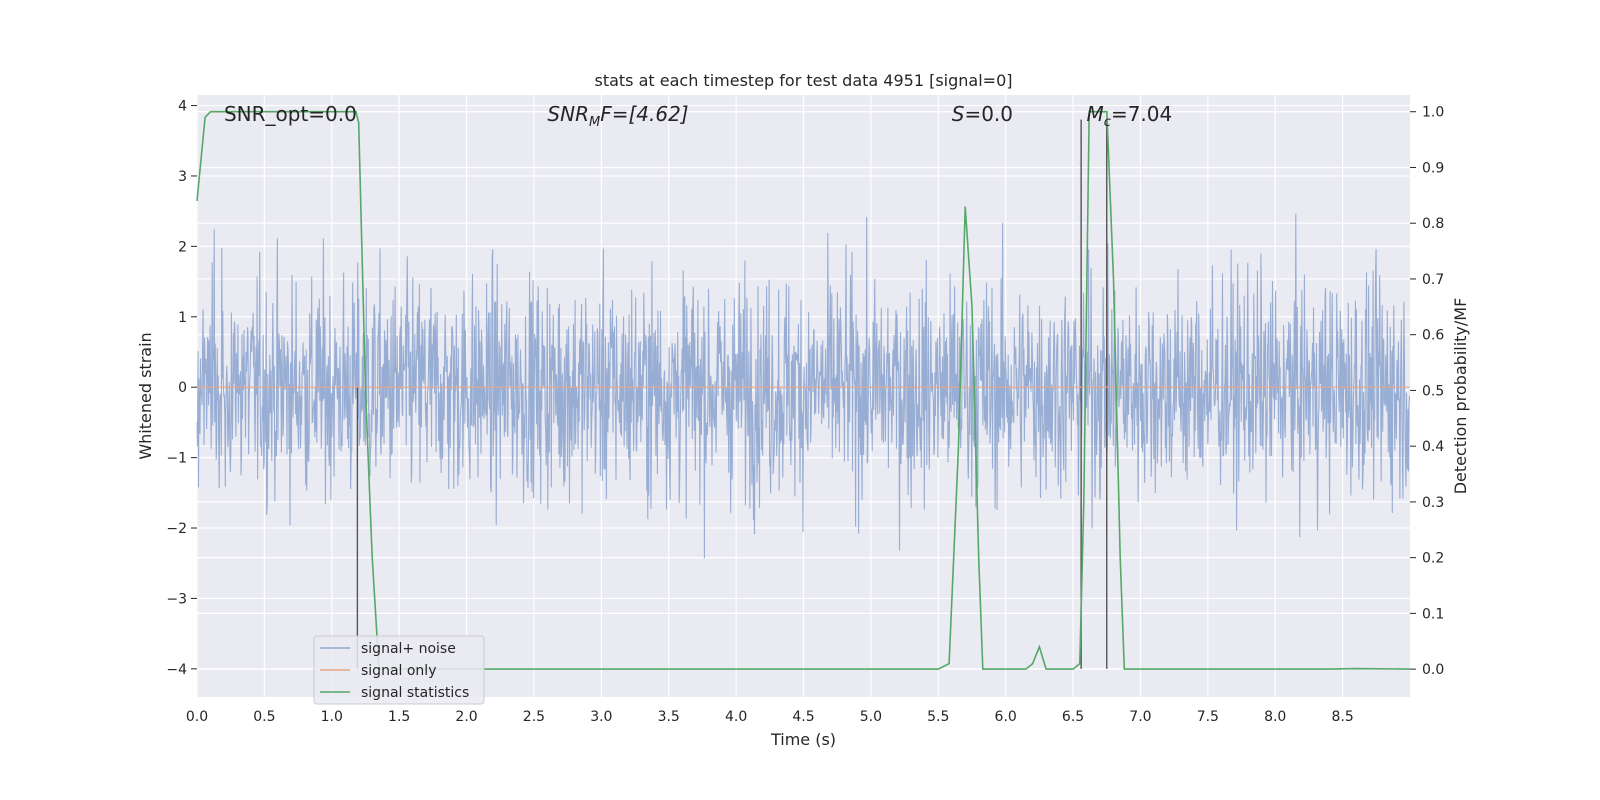 This screenshot has width=1600, height=800. Describe the element at coordinates (1433, 280) in the screenshot. I see `y-right-tick-label: 0.7` at that location.